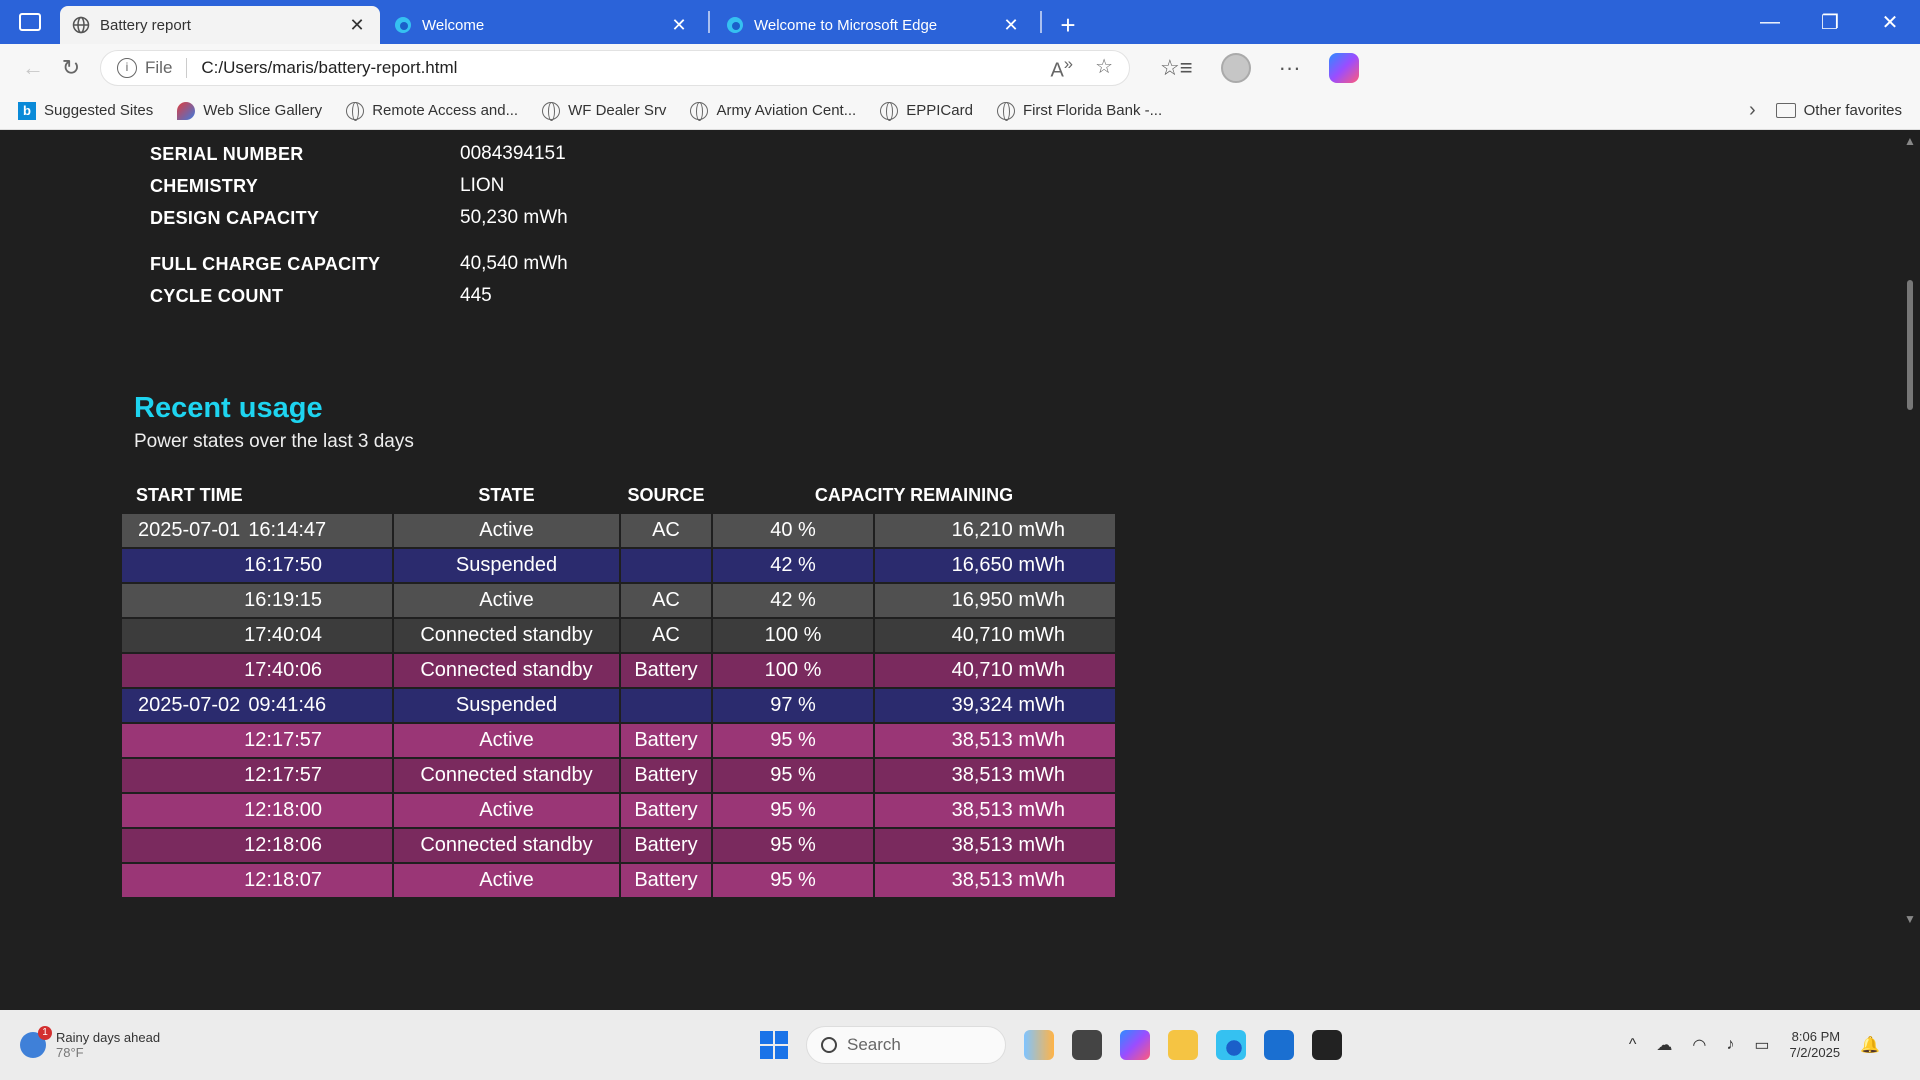  I want to click on profile-avatar, so click(1235, 68).